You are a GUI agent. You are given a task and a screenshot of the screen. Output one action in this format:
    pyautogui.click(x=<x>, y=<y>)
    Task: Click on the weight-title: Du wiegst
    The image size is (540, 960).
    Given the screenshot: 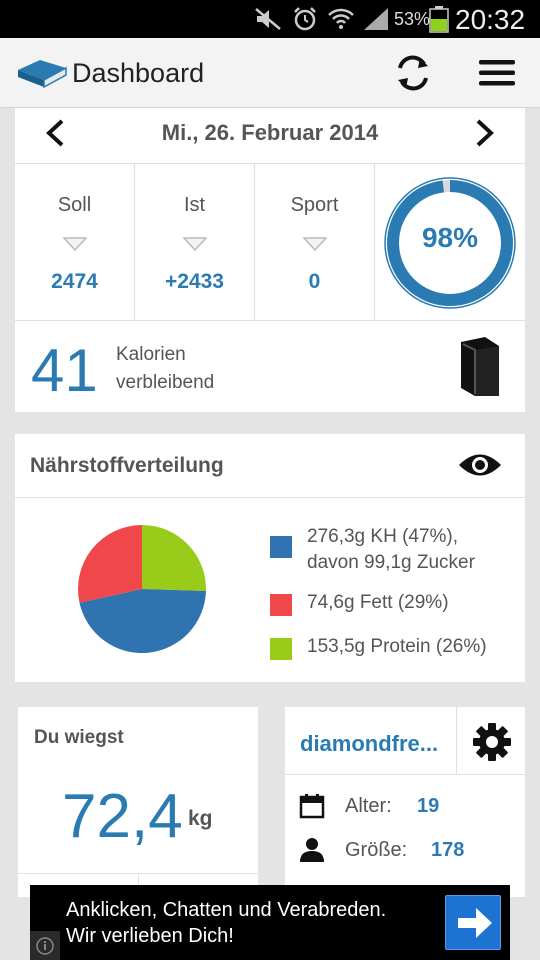 What is the action you would take?
    pyautogui.click(x=79, y=737)
    